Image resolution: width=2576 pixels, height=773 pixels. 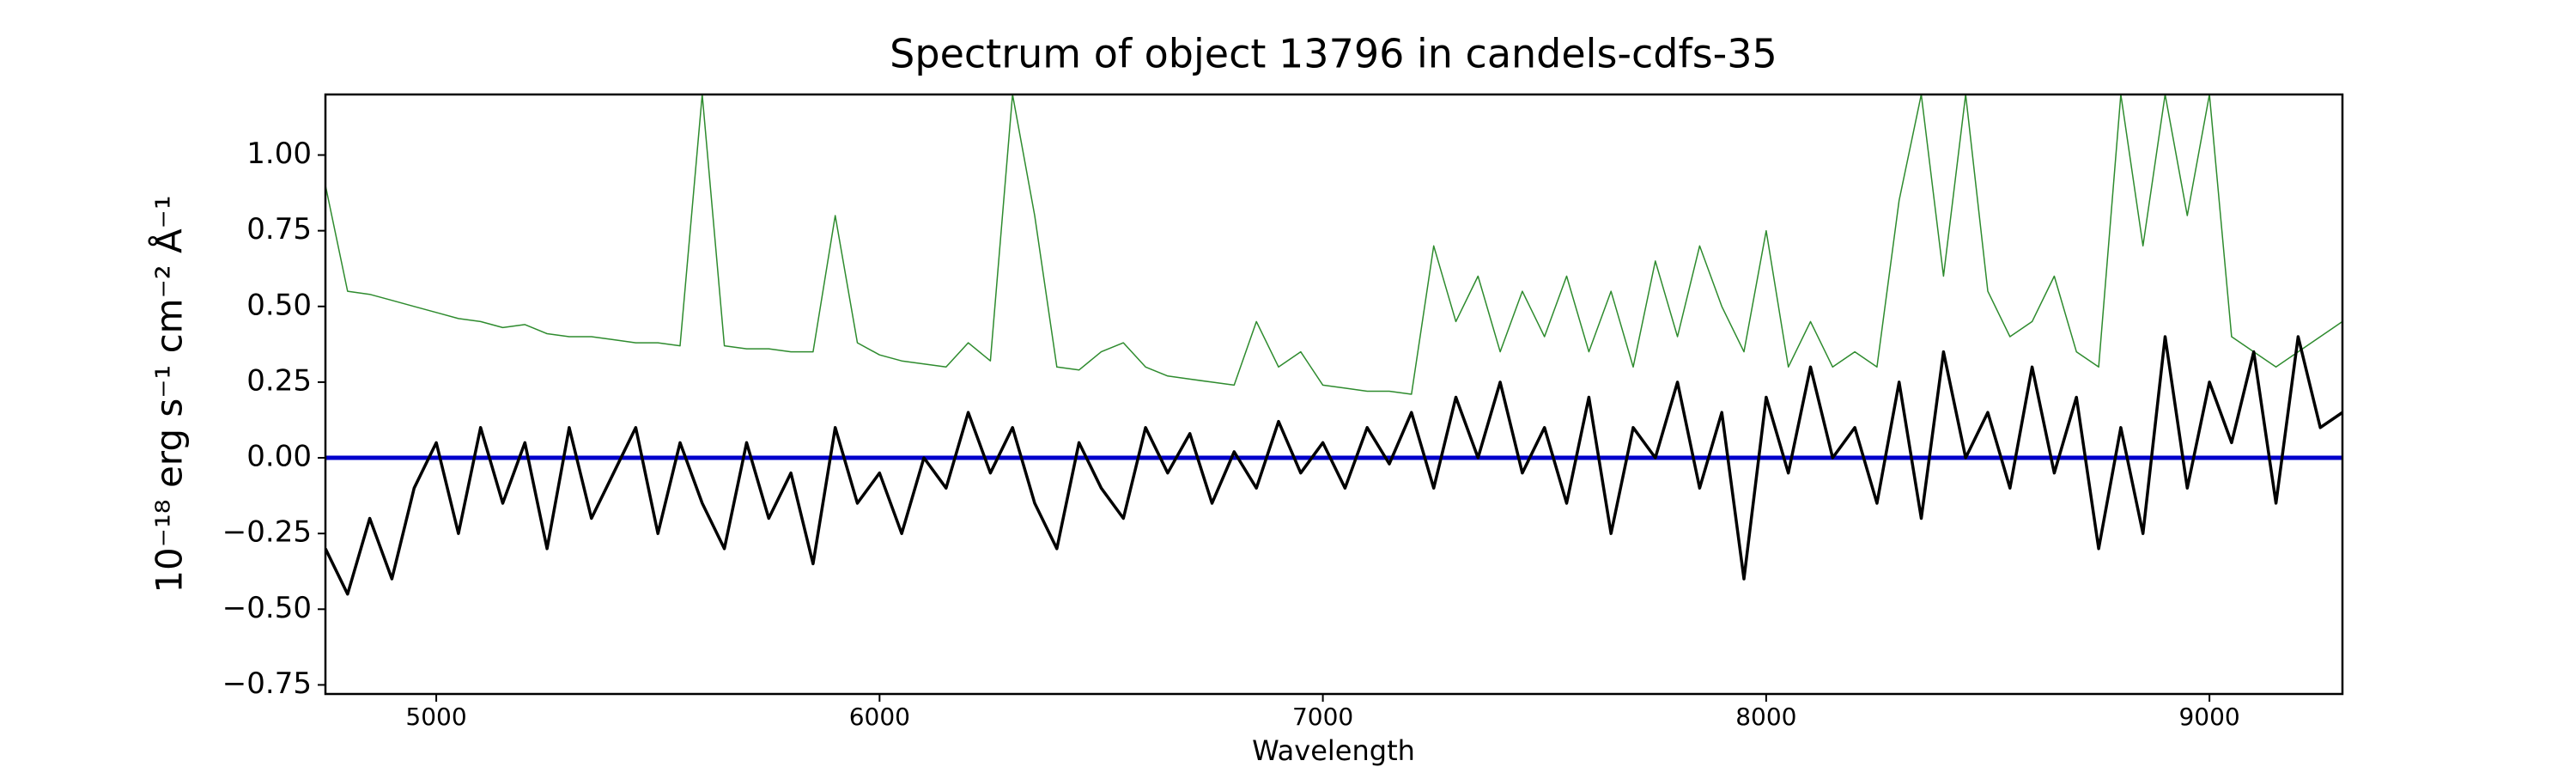 I want to click on x-axis-label: Wavelength, so click(x=1334, y=750).